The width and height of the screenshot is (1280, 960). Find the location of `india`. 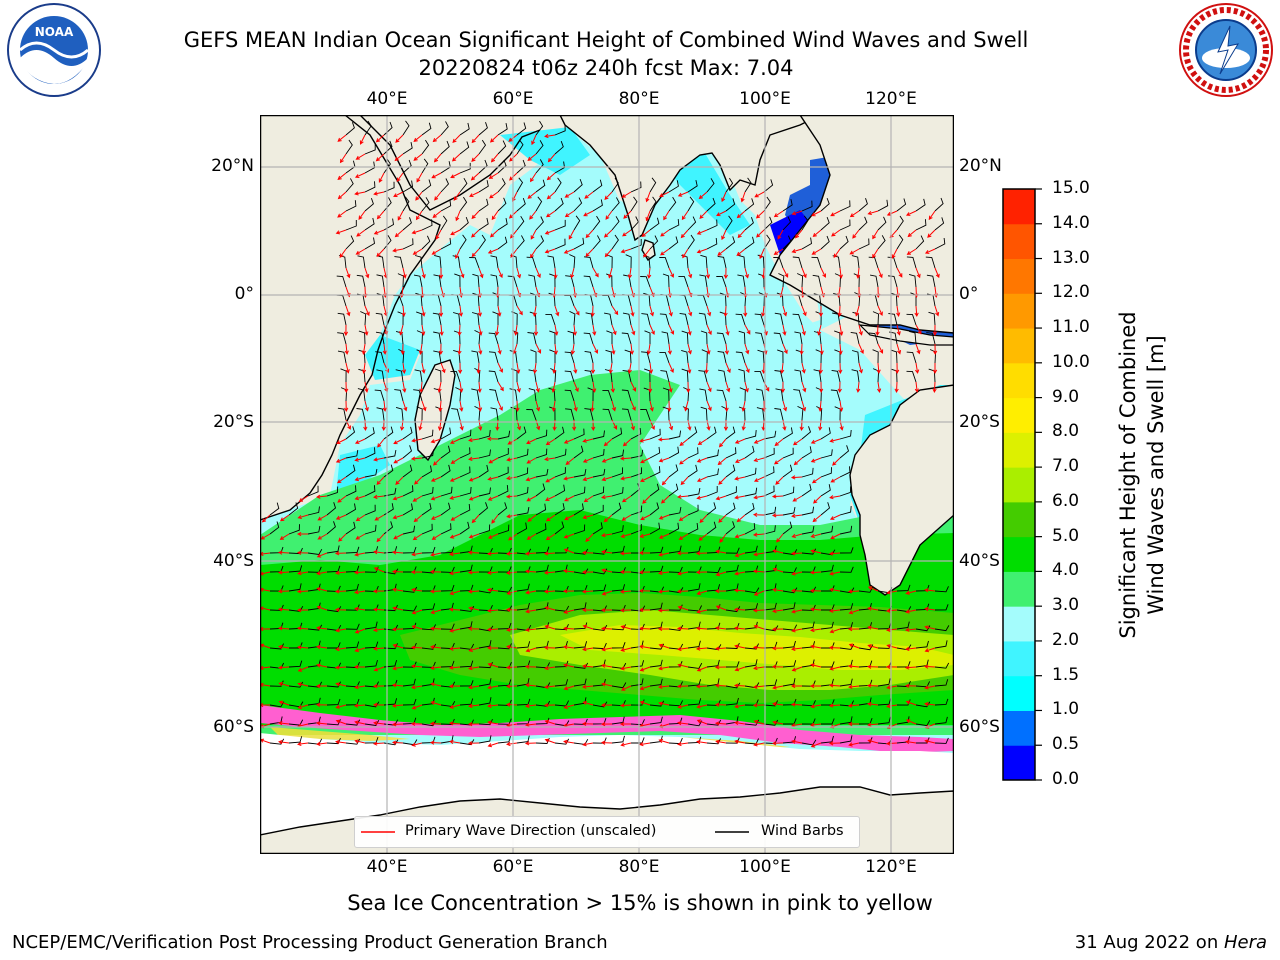

india is located at coordinates (690, 178).